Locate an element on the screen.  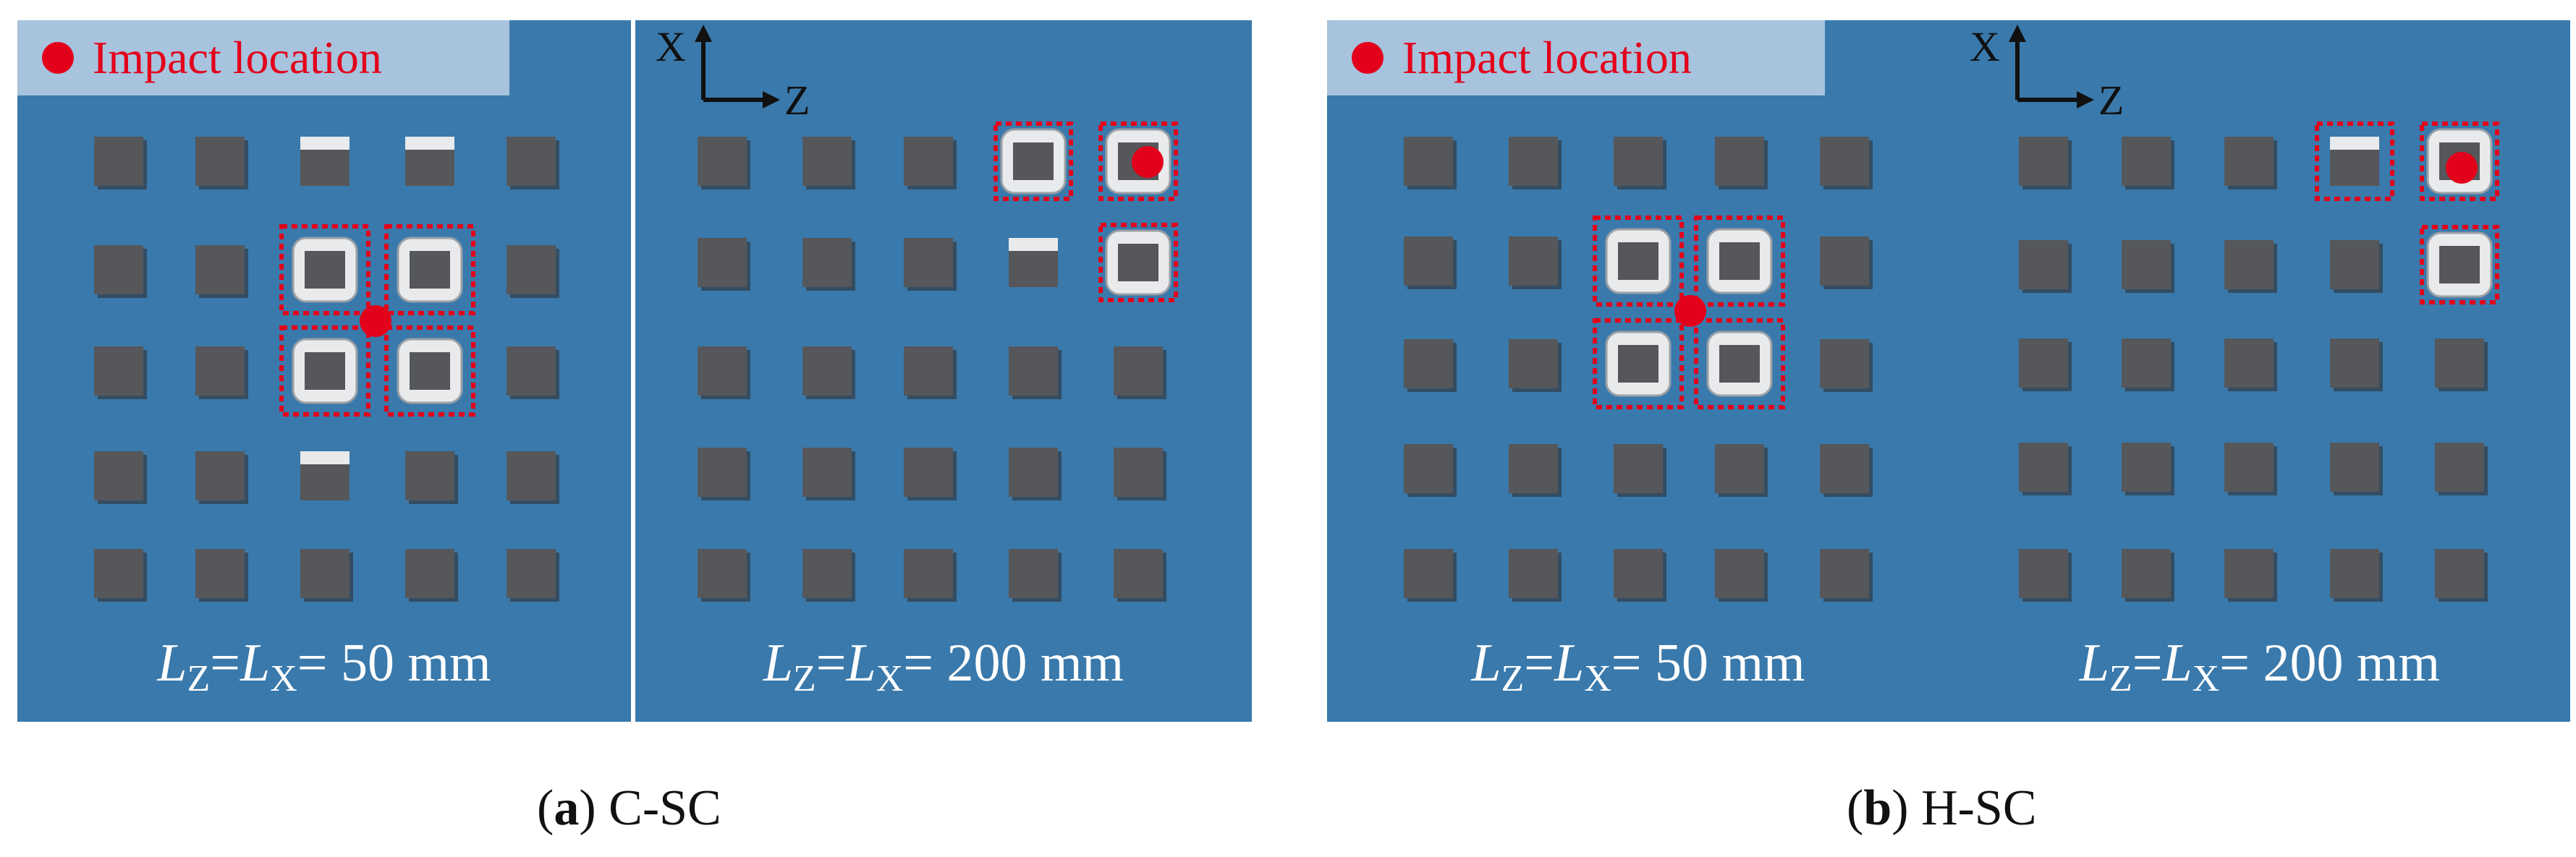
impact-legend: Impact location is located at coordinates (263, 57).